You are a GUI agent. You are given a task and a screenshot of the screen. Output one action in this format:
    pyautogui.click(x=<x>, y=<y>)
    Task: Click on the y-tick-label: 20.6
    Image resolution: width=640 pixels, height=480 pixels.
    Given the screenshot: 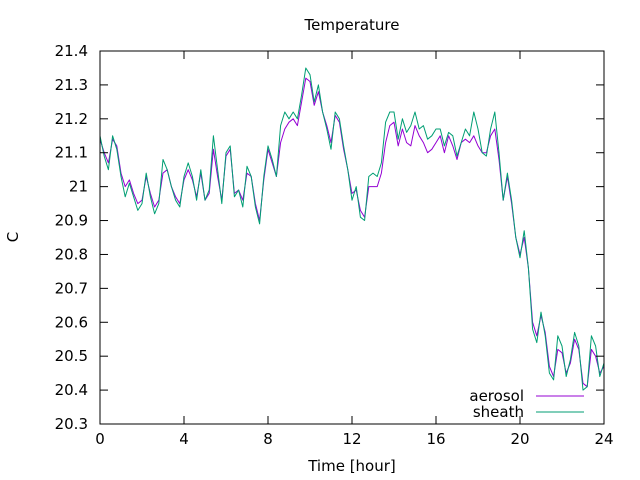 What is the action you would take?
    pyautogui.click(x=71, y=322)
    